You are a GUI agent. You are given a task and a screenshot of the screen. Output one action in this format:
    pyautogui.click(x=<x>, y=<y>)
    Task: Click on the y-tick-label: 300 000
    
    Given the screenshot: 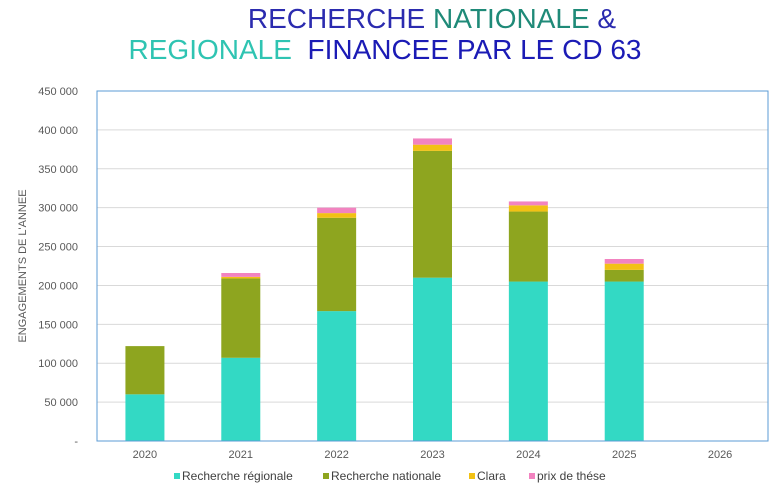 What is the action you would take?
    pyautogui.click(x=58, y=209)
    